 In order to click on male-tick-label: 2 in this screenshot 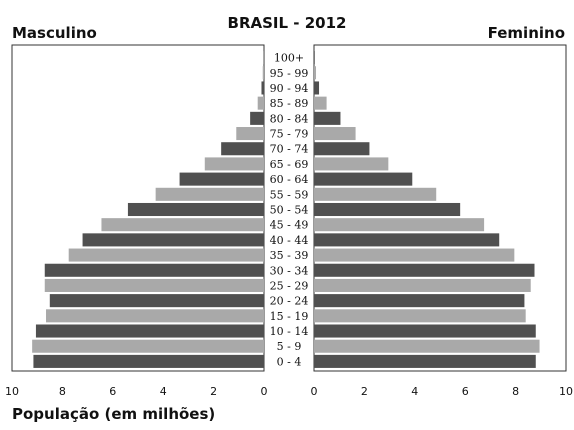, I will do `click(213, 391)`.